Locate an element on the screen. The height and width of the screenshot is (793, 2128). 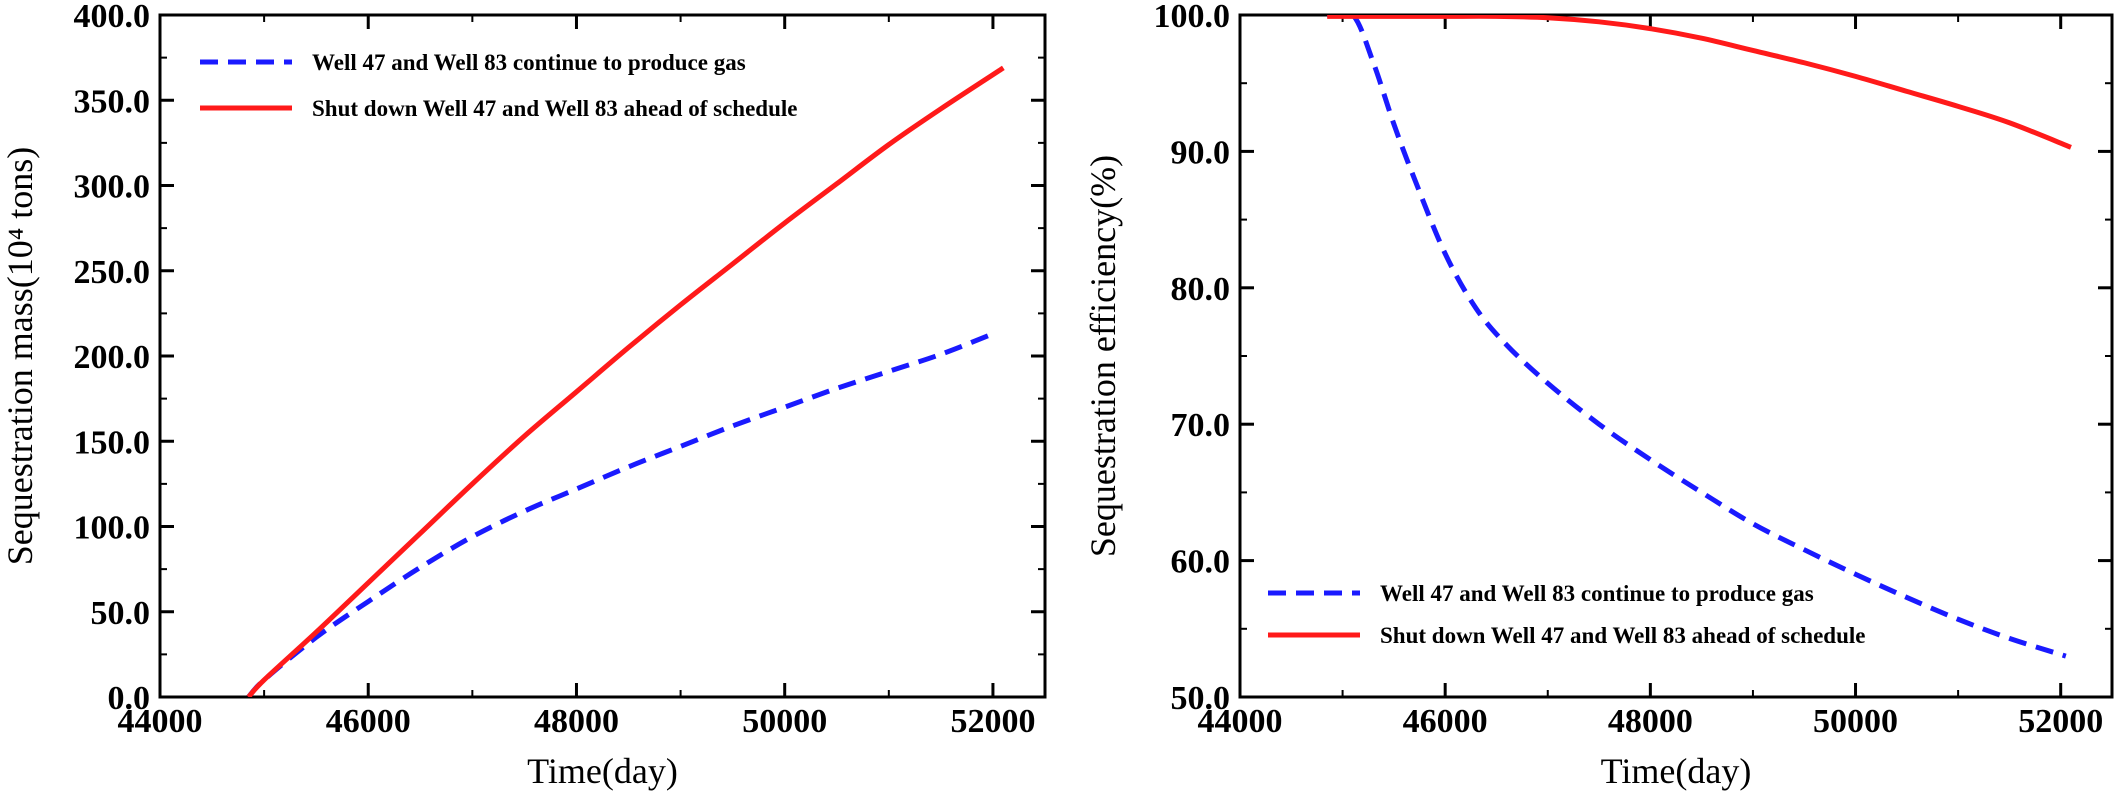
y-tick-label: 70.0 is located at coordinates (1201, 425).